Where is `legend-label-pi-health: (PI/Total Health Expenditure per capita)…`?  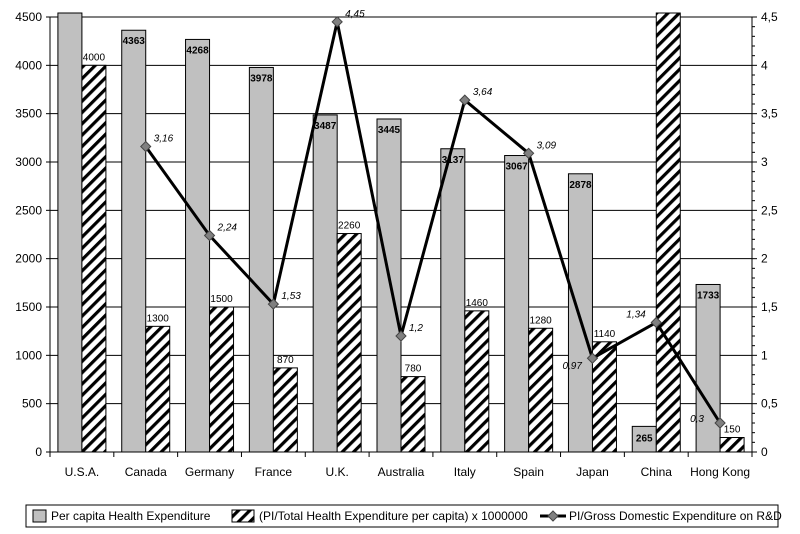
legend-label-pi-health: (PI/Total Health Expenditure per capita)… is located at coordinates (393, 516).